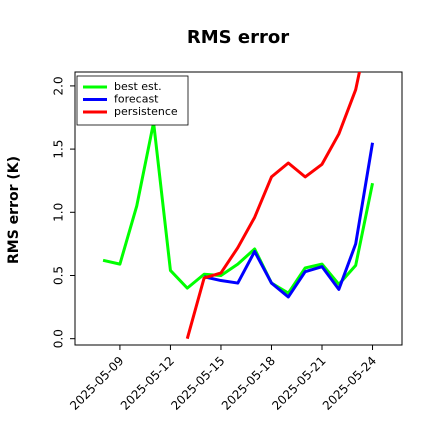 The image size is (440, 440). What do you see at coordinates (59, 338) in the screenshot?
I see `y-tick-label: 0.0` at bounding box center [59, 338].